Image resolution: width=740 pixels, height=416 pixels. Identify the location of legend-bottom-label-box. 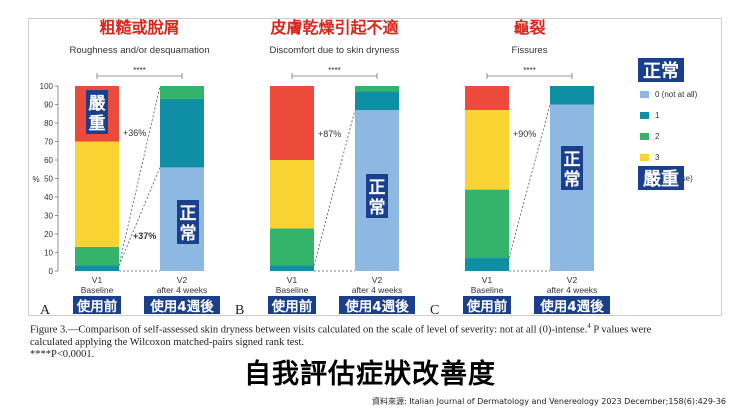
(661, 178).